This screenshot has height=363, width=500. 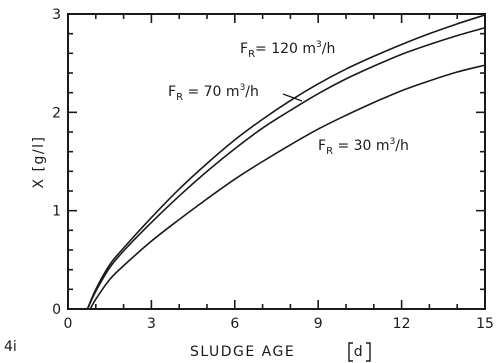 I want to click on y-tick-label: 1, so click(x=56, y=212).